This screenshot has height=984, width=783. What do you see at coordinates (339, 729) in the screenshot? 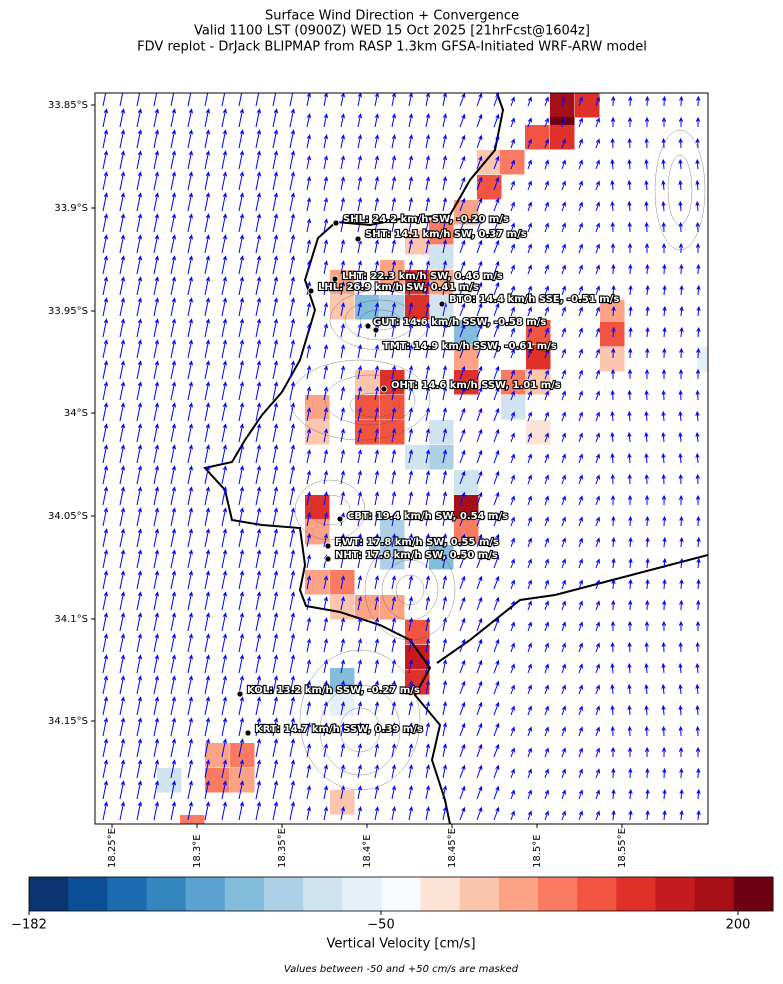
I see `station-label: KRT: 14.7 km/h SSW, 0.39 m/s` at bounding box center [339, 729].